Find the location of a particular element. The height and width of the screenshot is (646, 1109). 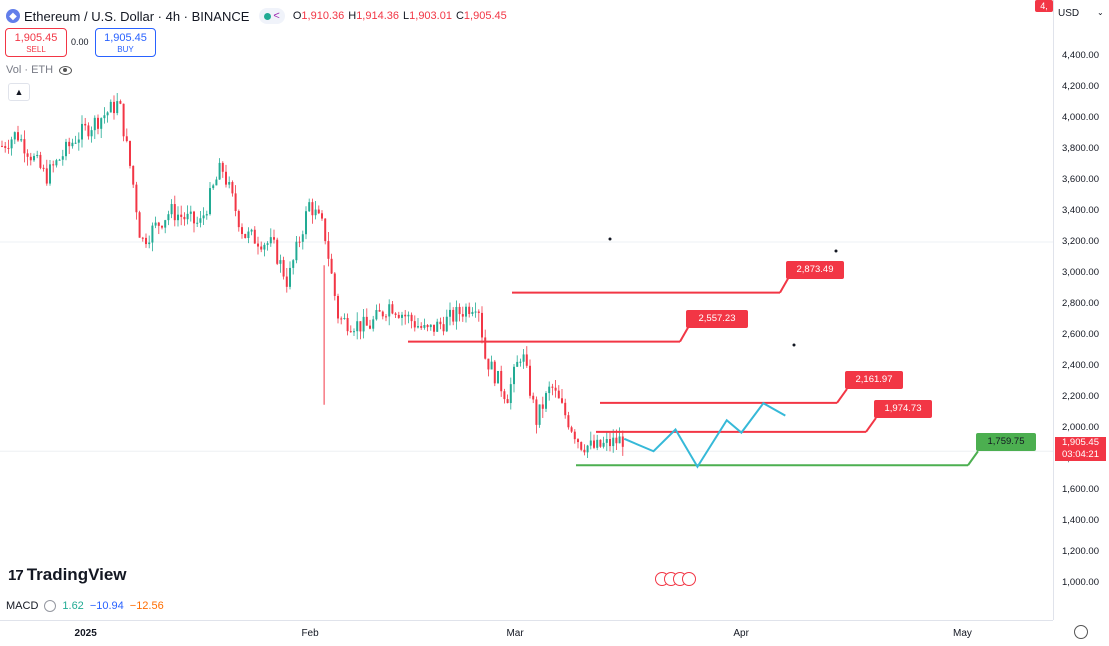

chevron-down-icon: ⌄ is located at coordinates (1100, 12).